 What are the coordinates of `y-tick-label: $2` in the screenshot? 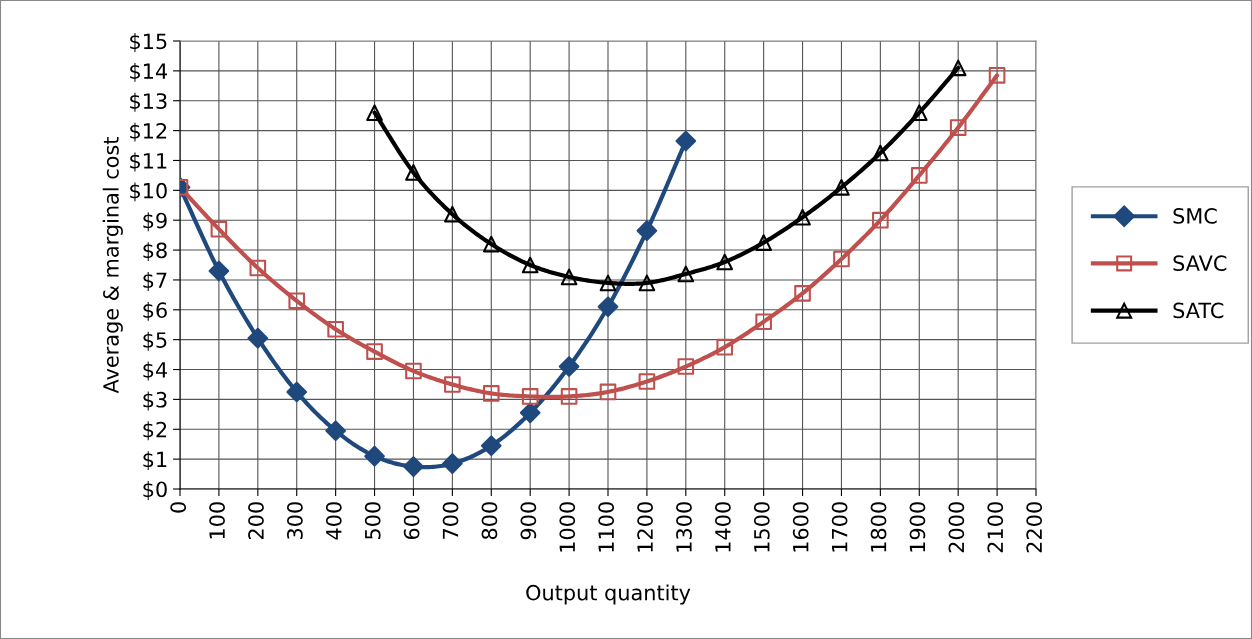 It's located at (155, 431).